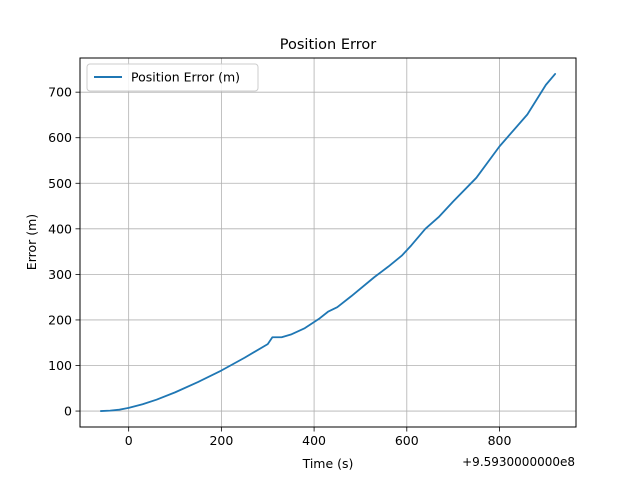 Image resolution: width=640 pixels, height=480 pixels. I want to click on legend-label: Position Error (m), so click(185, 77).